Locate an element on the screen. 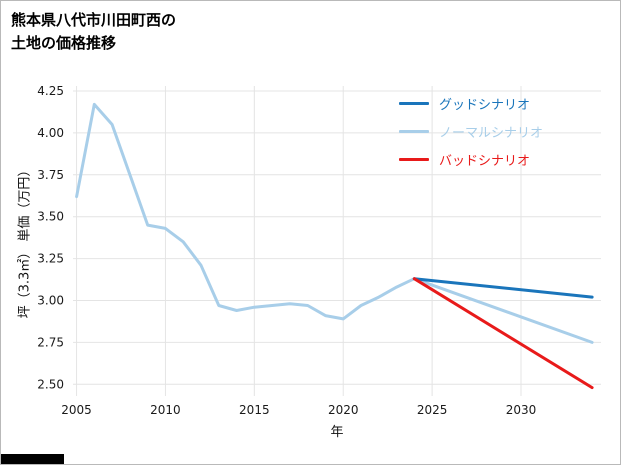 This screenshot has width=621, height=465. y-tick-label: 3.25 is located at coordinates (50, 259).